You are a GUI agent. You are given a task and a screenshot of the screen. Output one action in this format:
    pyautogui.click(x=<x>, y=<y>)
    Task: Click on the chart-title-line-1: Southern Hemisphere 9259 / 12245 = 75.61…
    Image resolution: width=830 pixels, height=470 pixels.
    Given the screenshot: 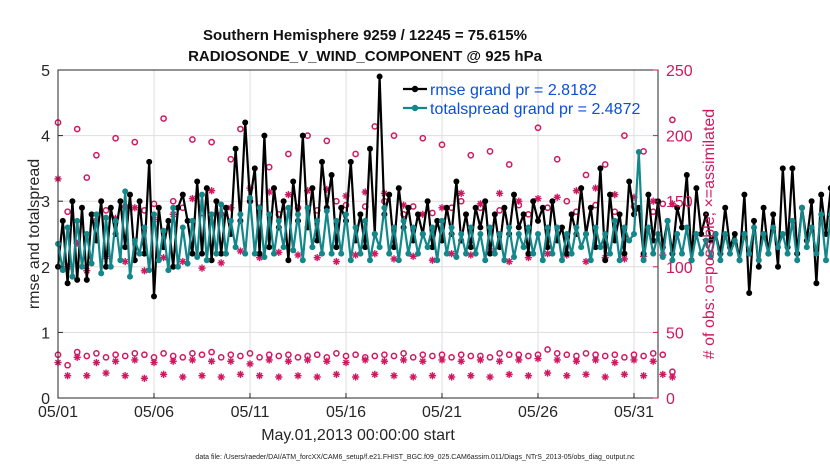 What is the action you would take?
    pyautogui.click(x=365, y=35)
    